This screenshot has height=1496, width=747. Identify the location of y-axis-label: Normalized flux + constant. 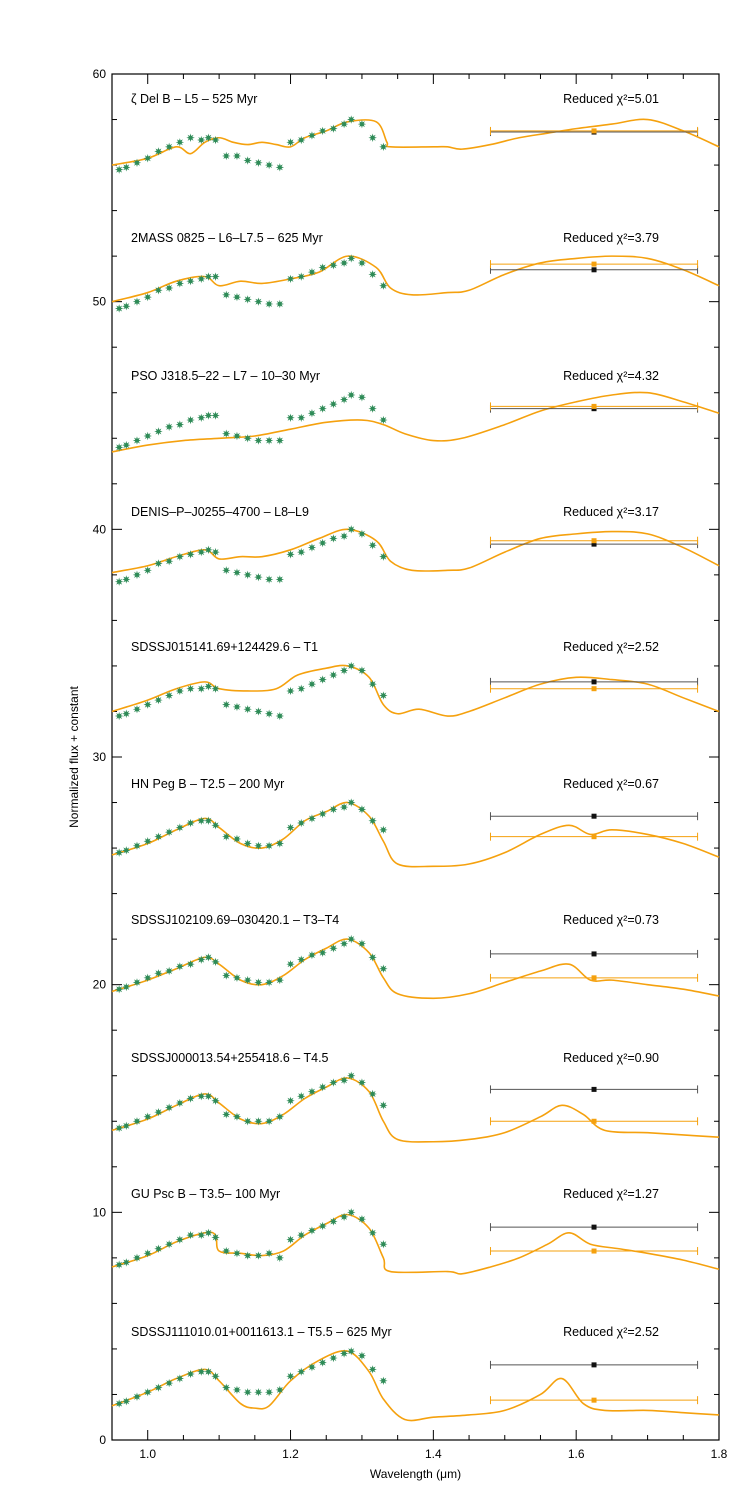
(74, 756).